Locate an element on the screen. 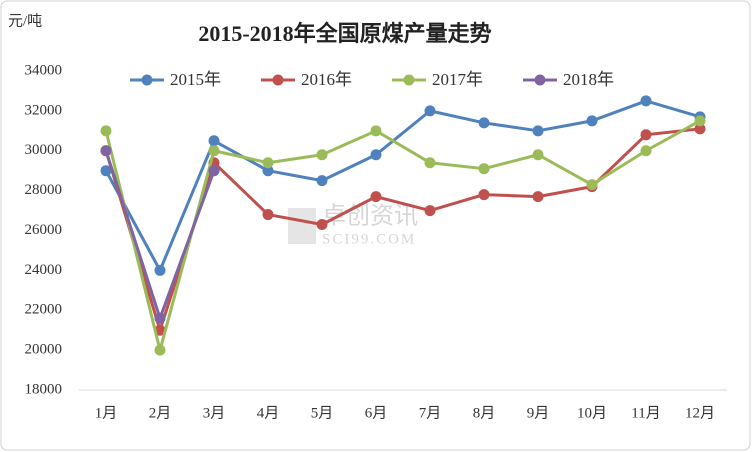  x-tick-label: 4月 is located at coordinates (268, 413).